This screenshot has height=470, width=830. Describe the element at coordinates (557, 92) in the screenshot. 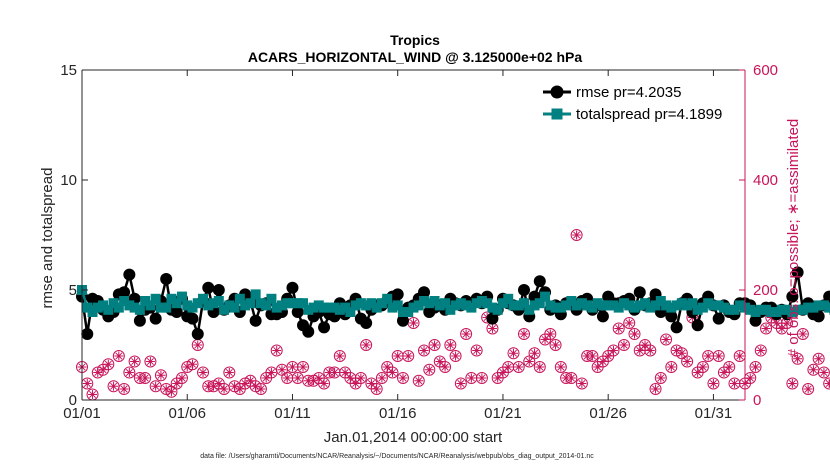

I see `legend-rmse-marker` at that location.